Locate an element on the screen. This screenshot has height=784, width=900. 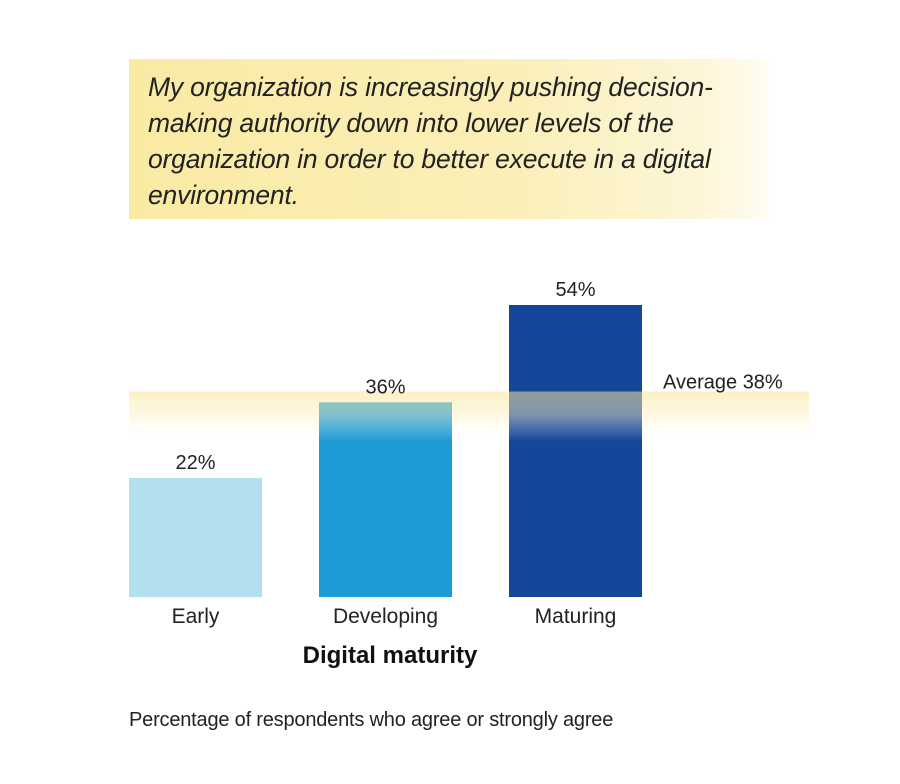
bar-early is located at coordinates (195, 537).